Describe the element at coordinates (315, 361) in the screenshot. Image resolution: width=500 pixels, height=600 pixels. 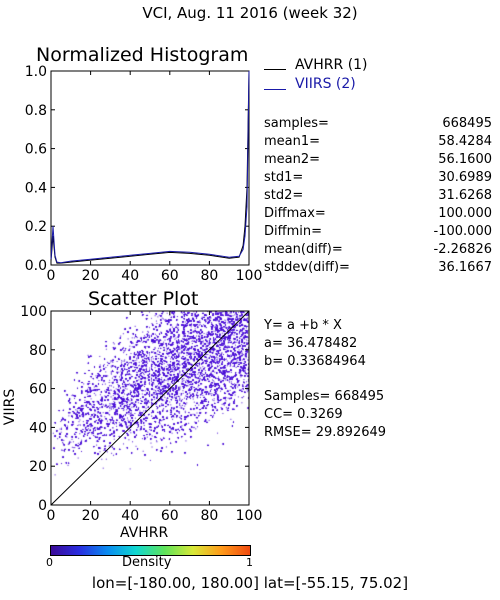
I see `regression-b: b= 0.33684964` at that location.